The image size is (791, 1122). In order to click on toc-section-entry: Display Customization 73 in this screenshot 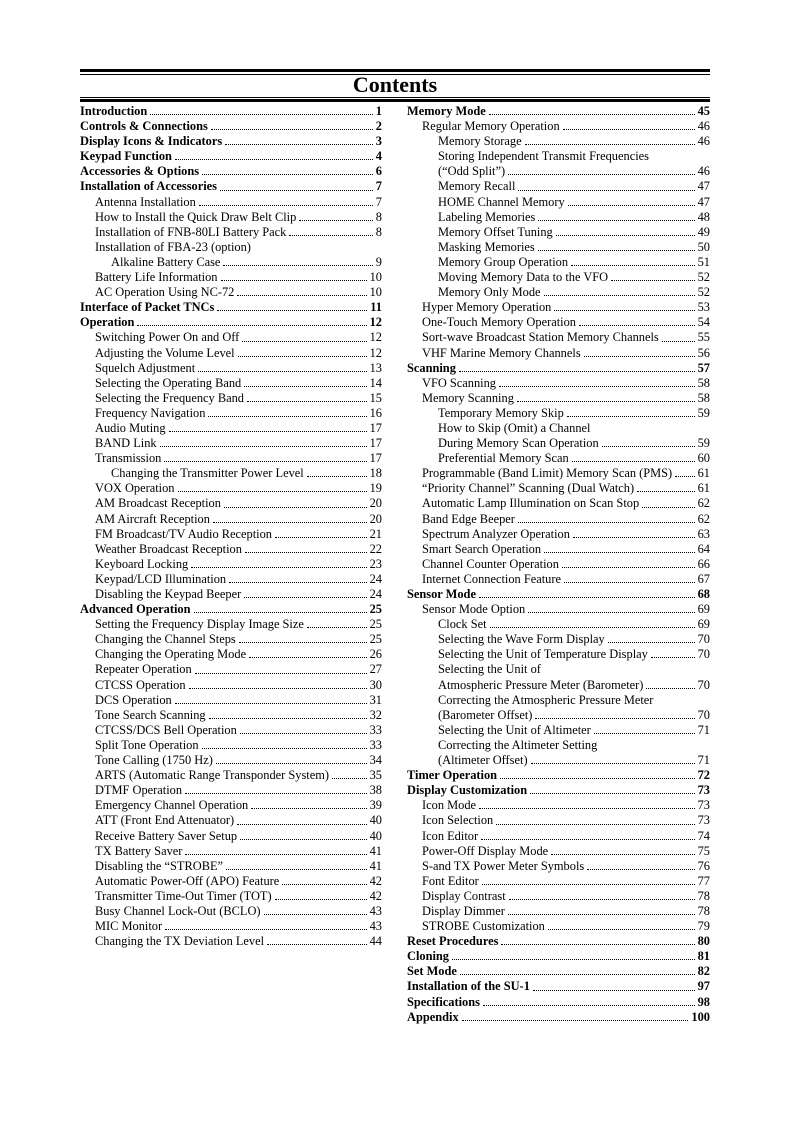, I will do `click(558, 790)`.